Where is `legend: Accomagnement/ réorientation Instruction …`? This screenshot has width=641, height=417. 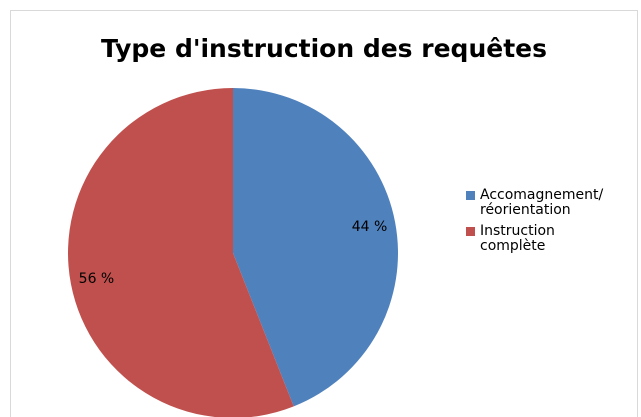
legend: Accomagnement/ réorientation Instruction … is located at coordinates (546, 224).